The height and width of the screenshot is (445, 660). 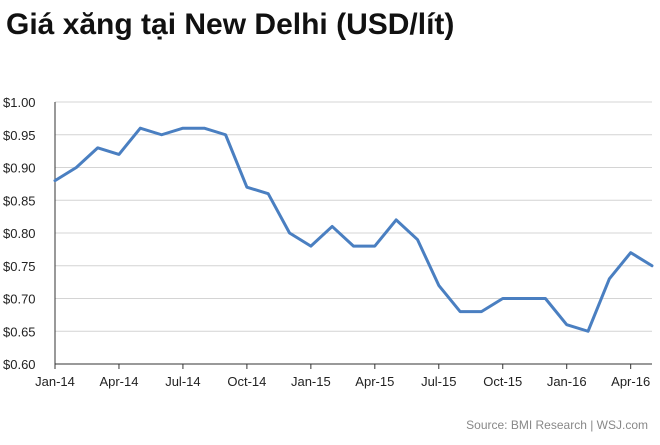 What do you see at coordinates (438, 381) in the screenshot?
I see `x-tick-label: Jul-15` at bounding box center [438, 381].